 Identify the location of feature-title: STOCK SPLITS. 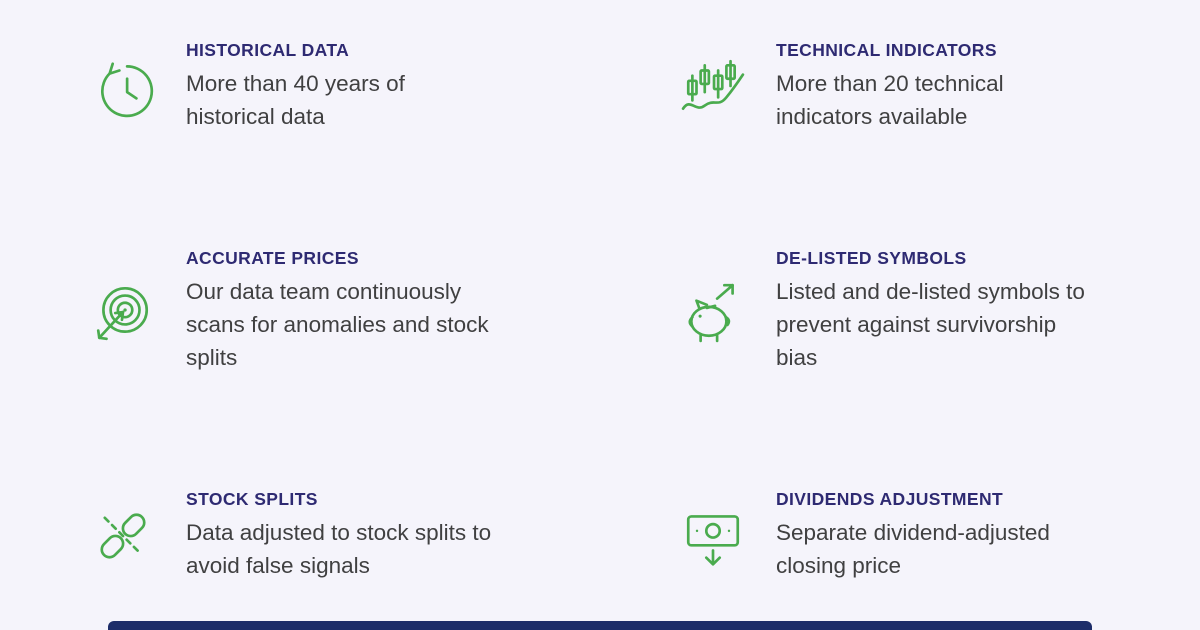
(252, 499).